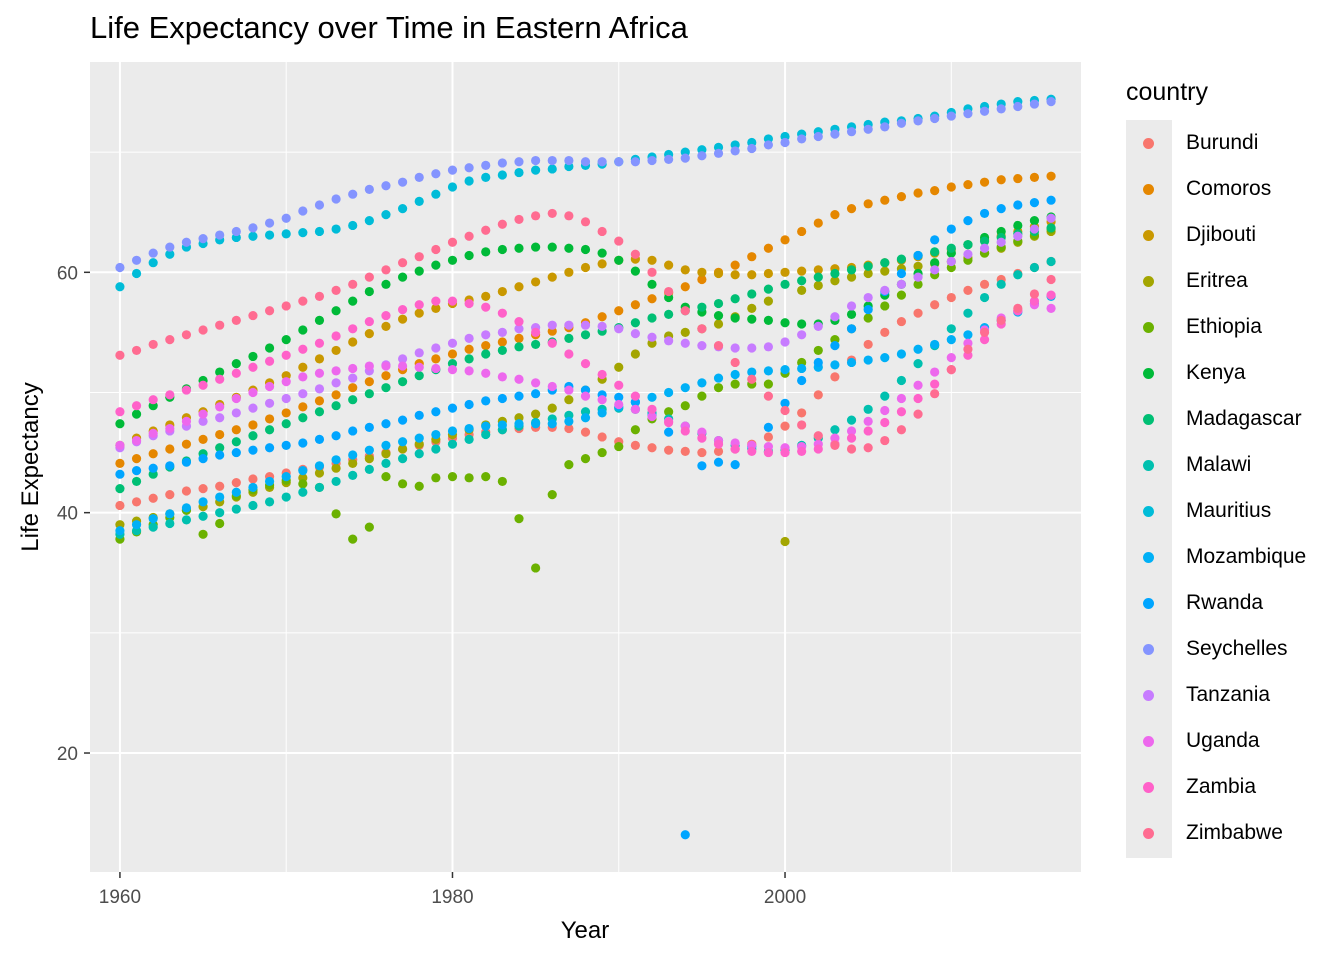 This screenshot has height=960, width=1344. What do you see at coordinates (1231, 603) in the screenshot?
I see `legend-item: Rwanda` at bounding box center [1231, 603].